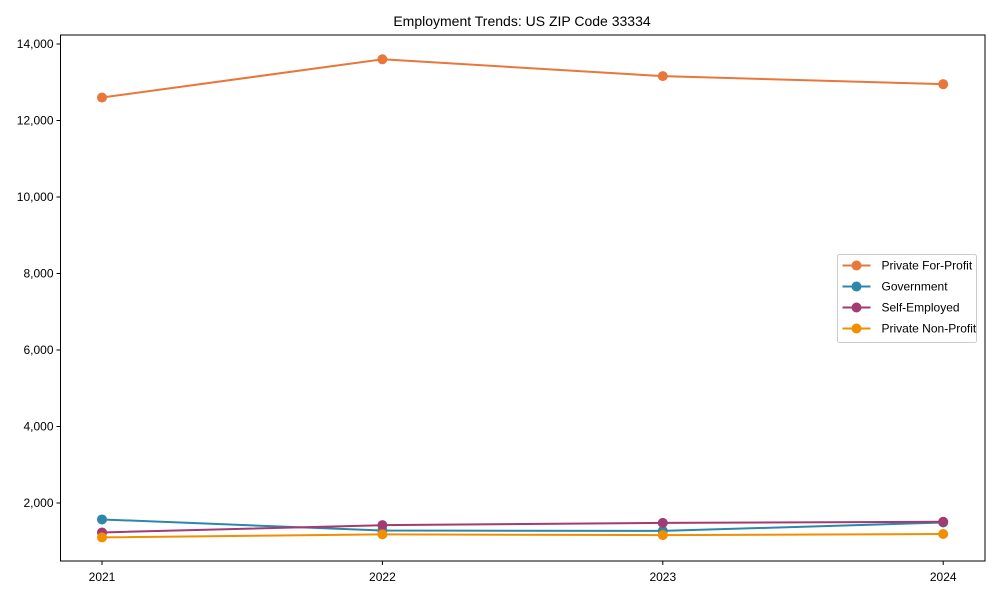 The image size is (1000, 605). I want to click on y-tick-label: 8,000, so click(38, 274).